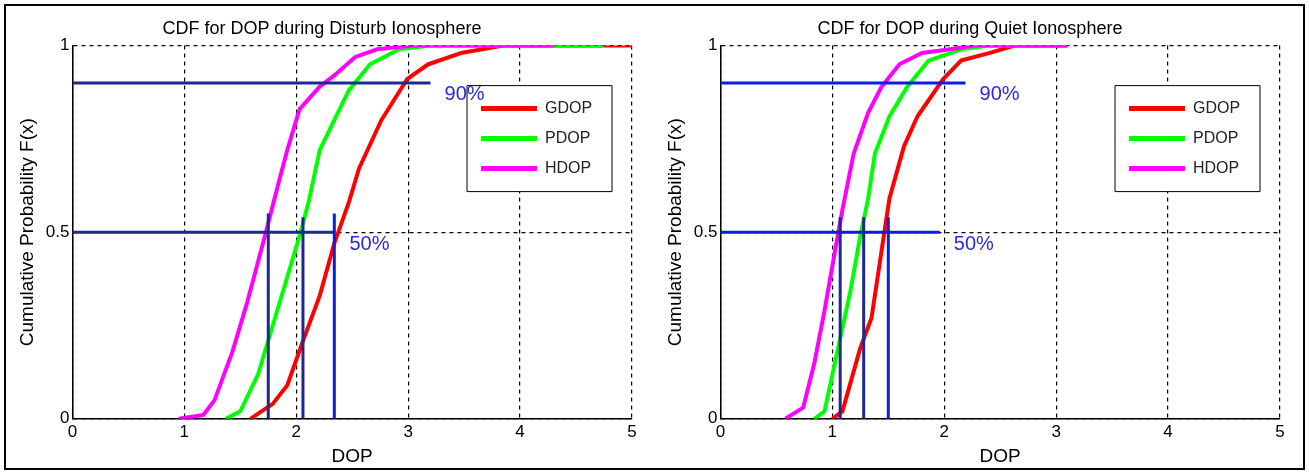 This screenshot has height=474, width=1309. I want to click on annotation: 90%, so click(999, 93).